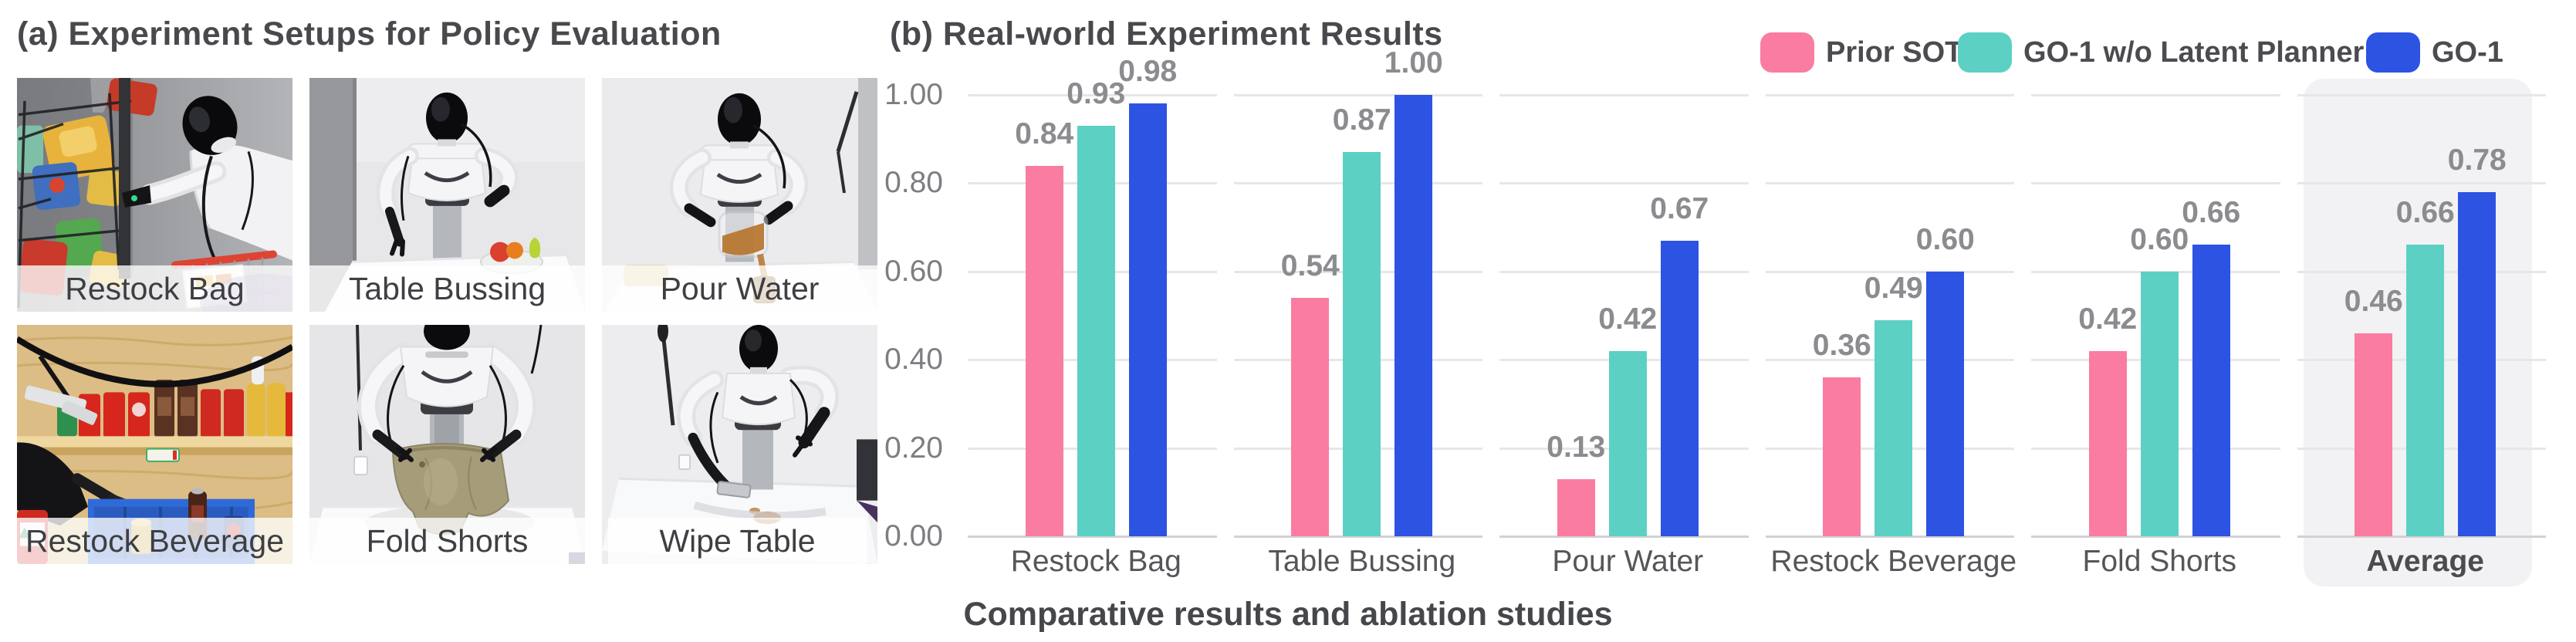 The image size is (2576, 642). I want to click on bar-value-label: 0.67, so click(1679, 209).